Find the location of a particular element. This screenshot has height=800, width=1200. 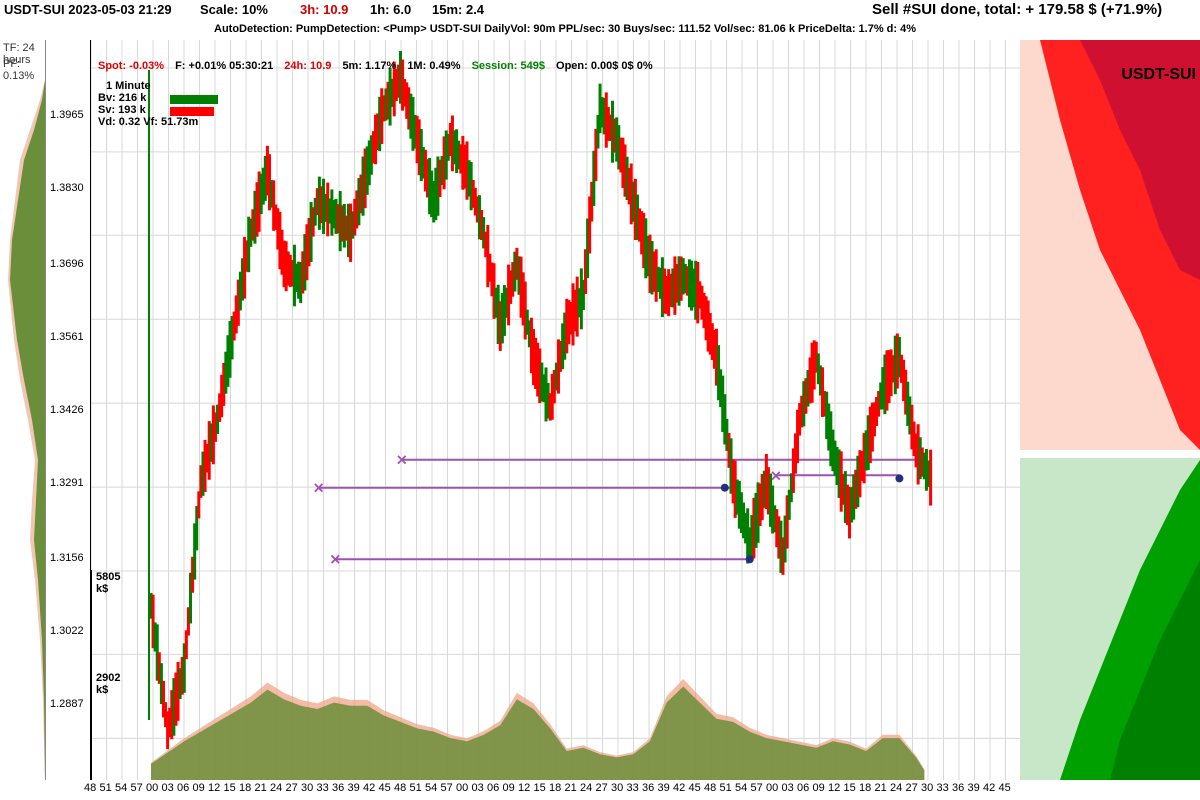

spot-stat: Spot: -0.03% is located at coordinates (131, 66).